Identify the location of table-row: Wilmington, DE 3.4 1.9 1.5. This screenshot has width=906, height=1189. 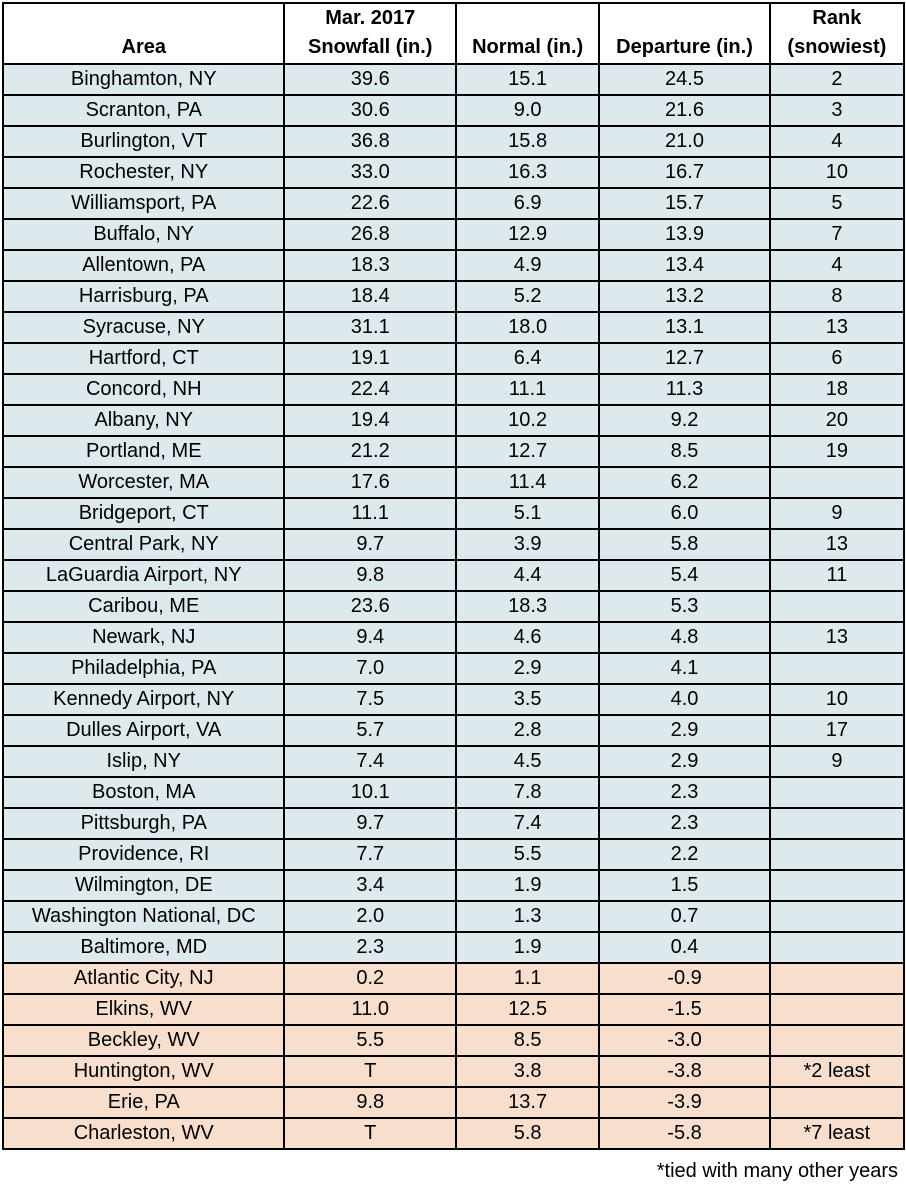
(453, 885).